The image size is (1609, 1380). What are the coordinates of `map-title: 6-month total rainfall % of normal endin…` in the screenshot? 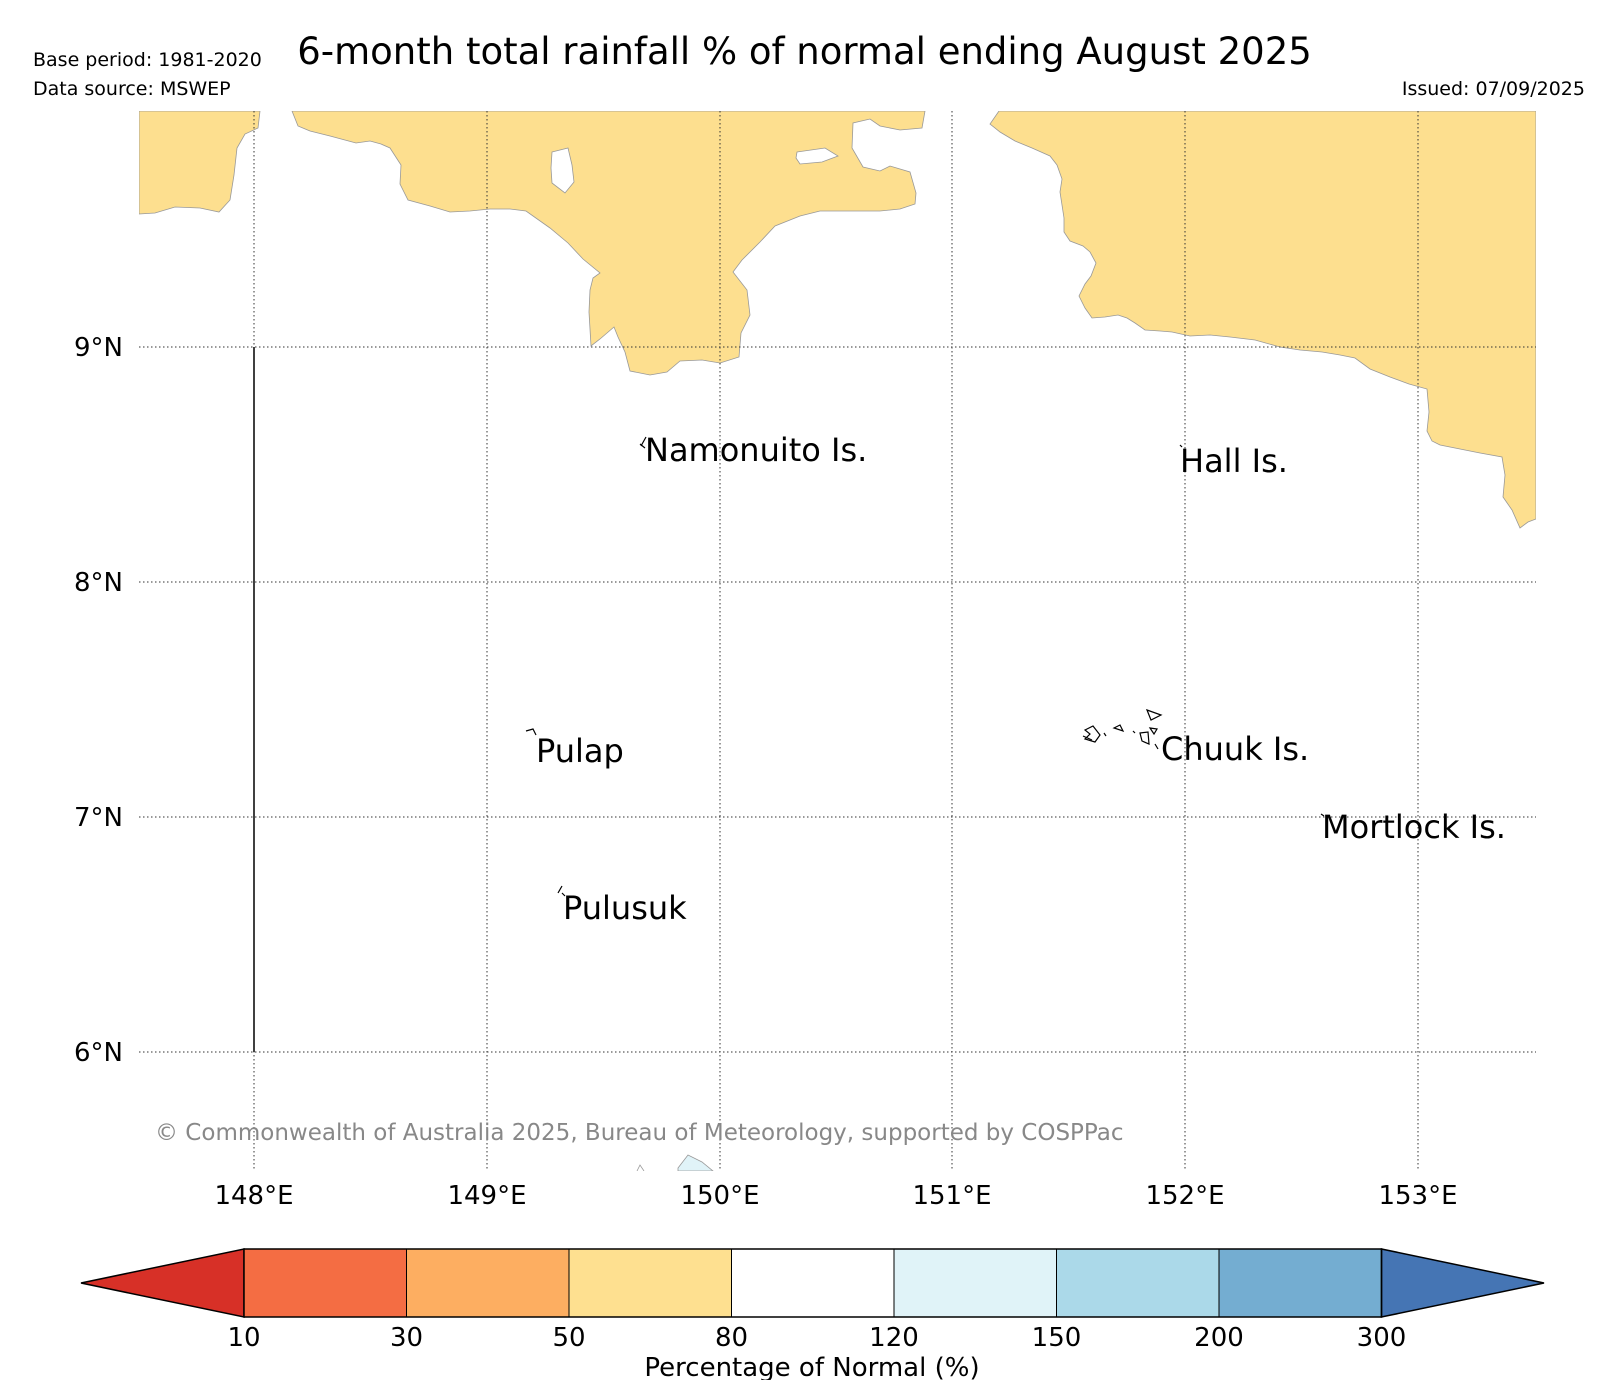 It's located at (804, 51).